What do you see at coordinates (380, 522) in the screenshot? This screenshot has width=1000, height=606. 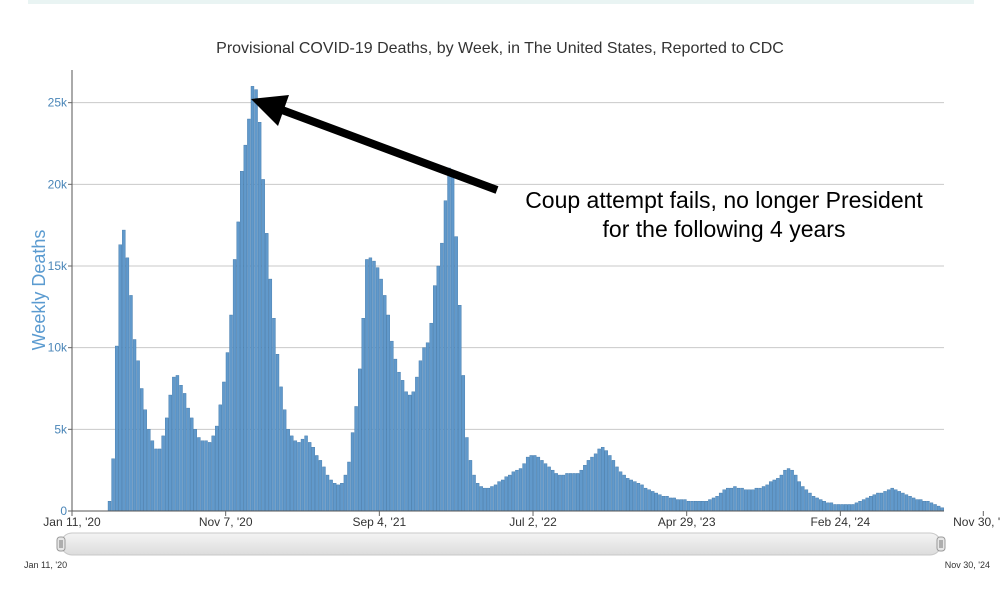 I see `x-tick-label: Sep 4, '21` at bounding box center [380, 522].